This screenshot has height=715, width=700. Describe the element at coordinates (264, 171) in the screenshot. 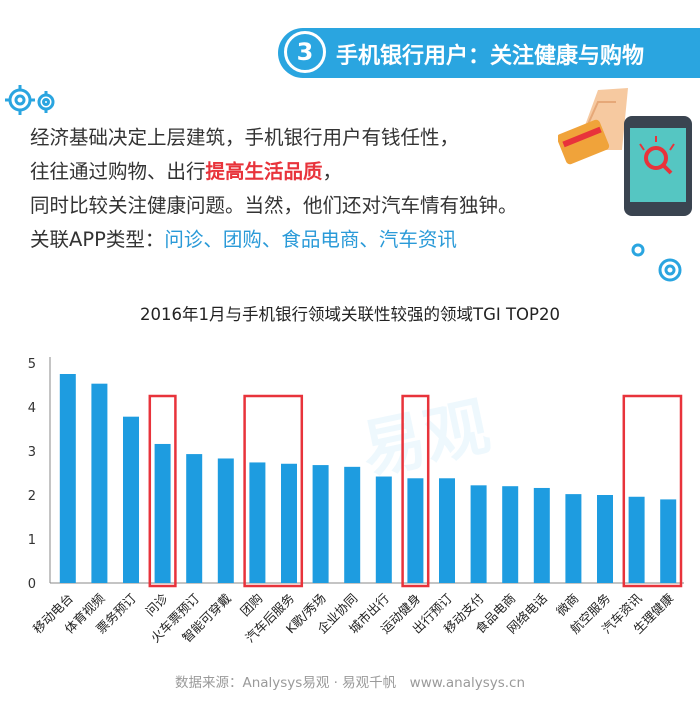

I see `highlight-text: 提高生活品质` at that location.